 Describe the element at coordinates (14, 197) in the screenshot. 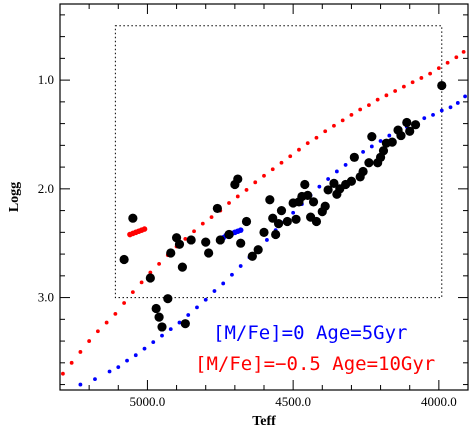

I see `y-axis-title: Logg` at that location.